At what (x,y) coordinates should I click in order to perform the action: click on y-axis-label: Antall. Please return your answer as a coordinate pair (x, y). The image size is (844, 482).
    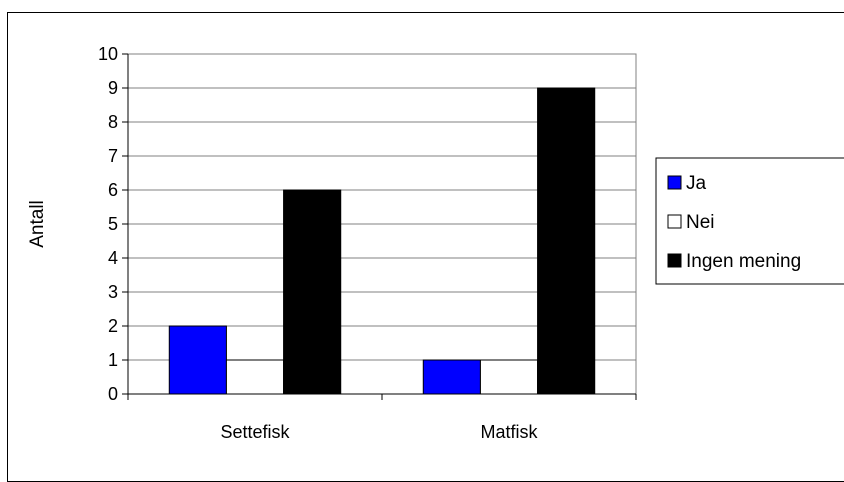
    Looking at the image, I should click on (37, 224).